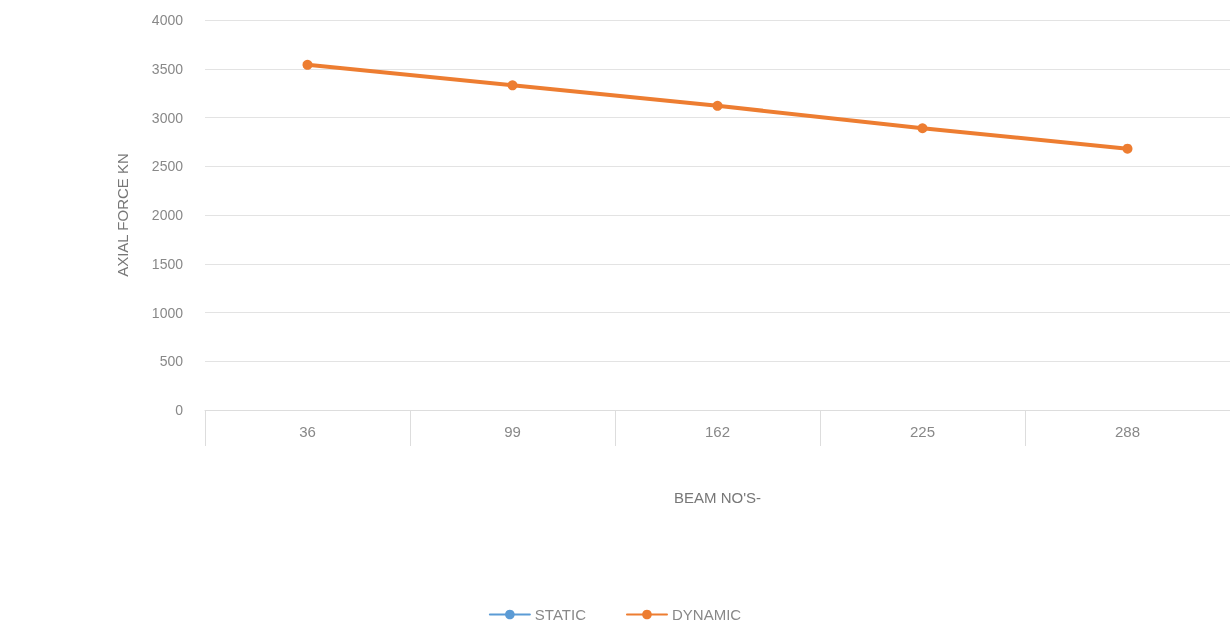 This screenshot has height=631, width=1230. I want to click on x-tick-label: 99, so click(512, 431).